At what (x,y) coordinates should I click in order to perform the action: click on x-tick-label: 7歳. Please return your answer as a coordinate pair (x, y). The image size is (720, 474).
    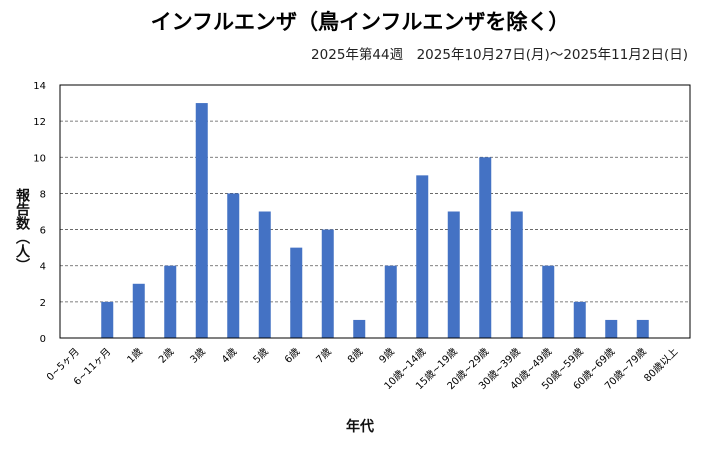
    Looking at the image, I should click on (324, 356).